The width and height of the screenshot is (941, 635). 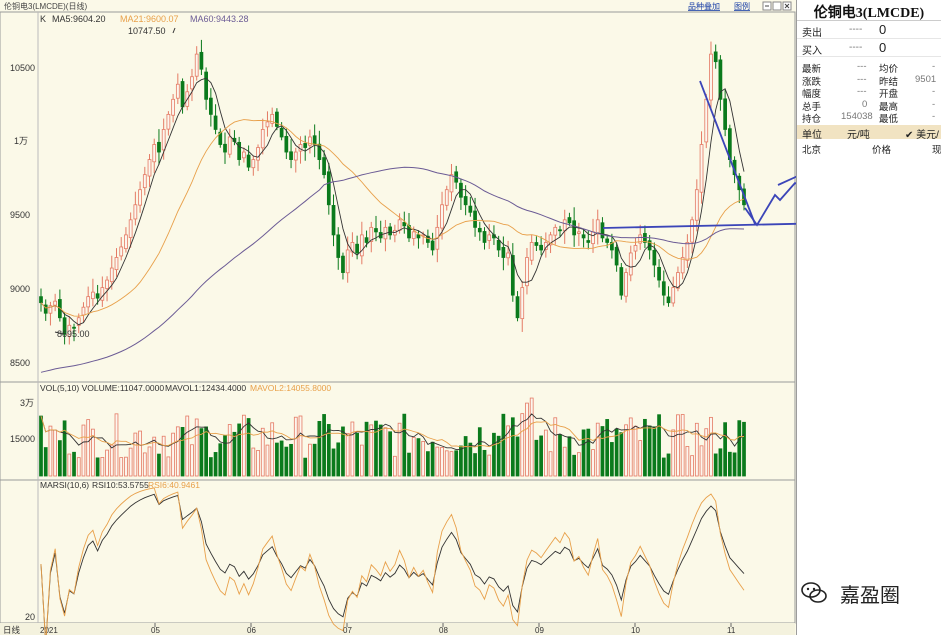 What do you see at coordinates (149, 19) in the screenshot?
I see `ma21-label: MA21:9600.07` at bounding box center [149, 19].